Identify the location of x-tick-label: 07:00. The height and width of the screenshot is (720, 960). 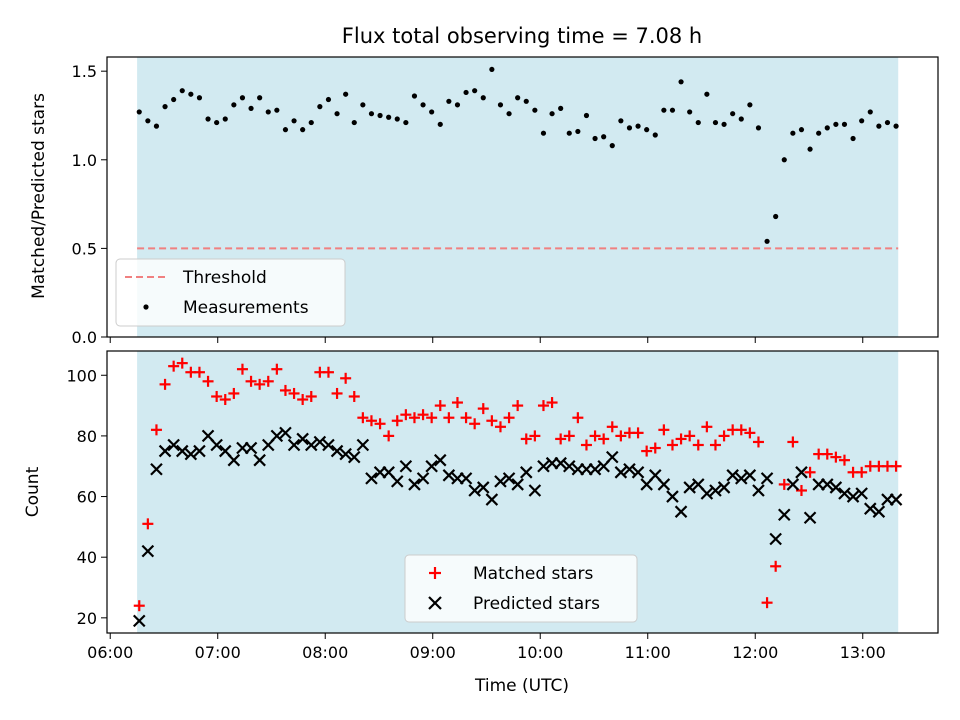
(218, 652).